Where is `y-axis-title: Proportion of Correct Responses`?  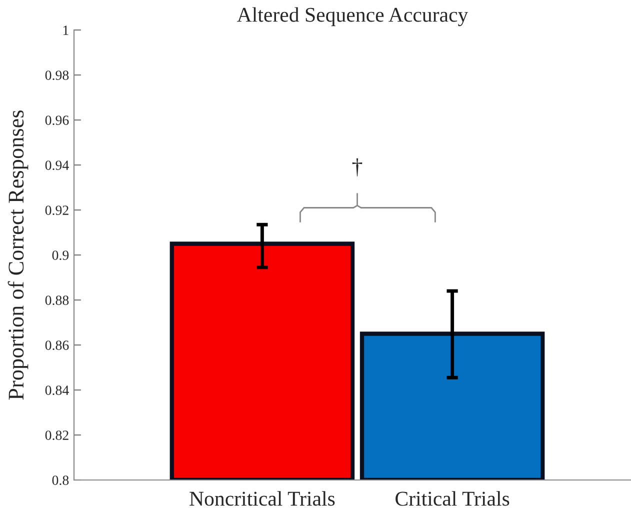 y-axis-title: Proportion of Correct Responses is located at coordinates (18, 255).